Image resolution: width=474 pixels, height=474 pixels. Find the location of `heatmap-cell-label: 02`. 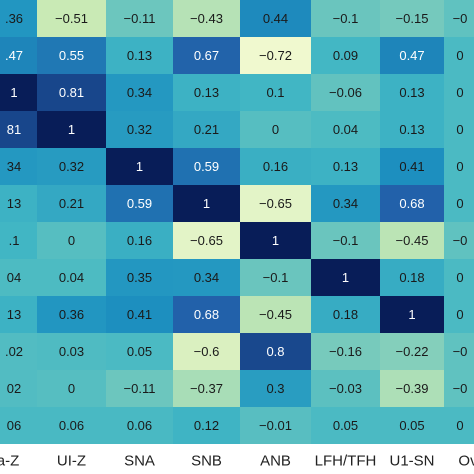

heatmap-cell-label: 02 is located at coordinates (14, 388).